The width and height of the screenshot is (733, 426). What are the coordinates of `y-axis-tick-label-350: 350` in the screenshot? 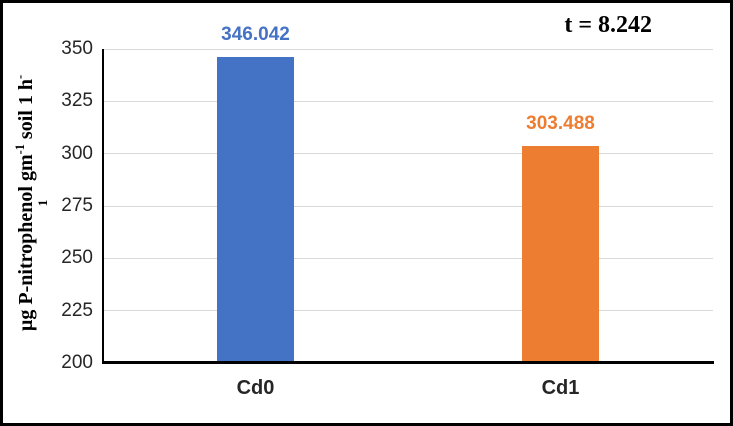 It's located at (77, 48).